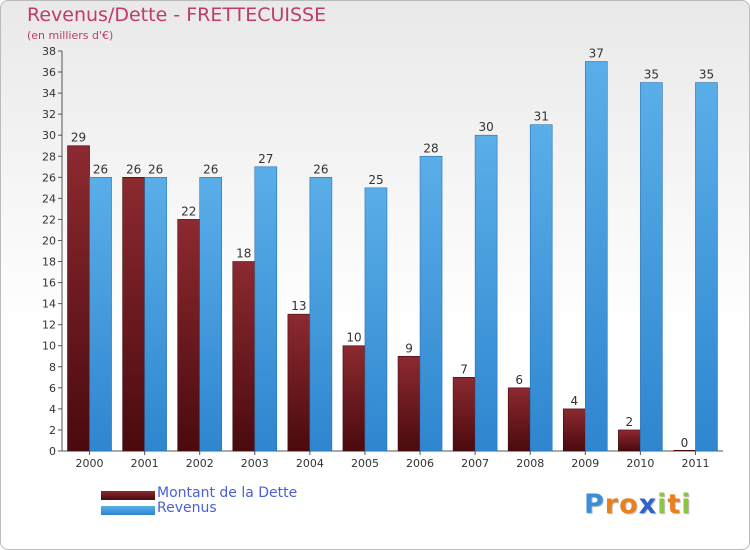 Image resolution: width=750 pixels, height=550 pixels. What do you see at coordinates (574, 401) in the screenshot?
I see `data-label-debt-2009: 4` at bounding box center [574, 401].